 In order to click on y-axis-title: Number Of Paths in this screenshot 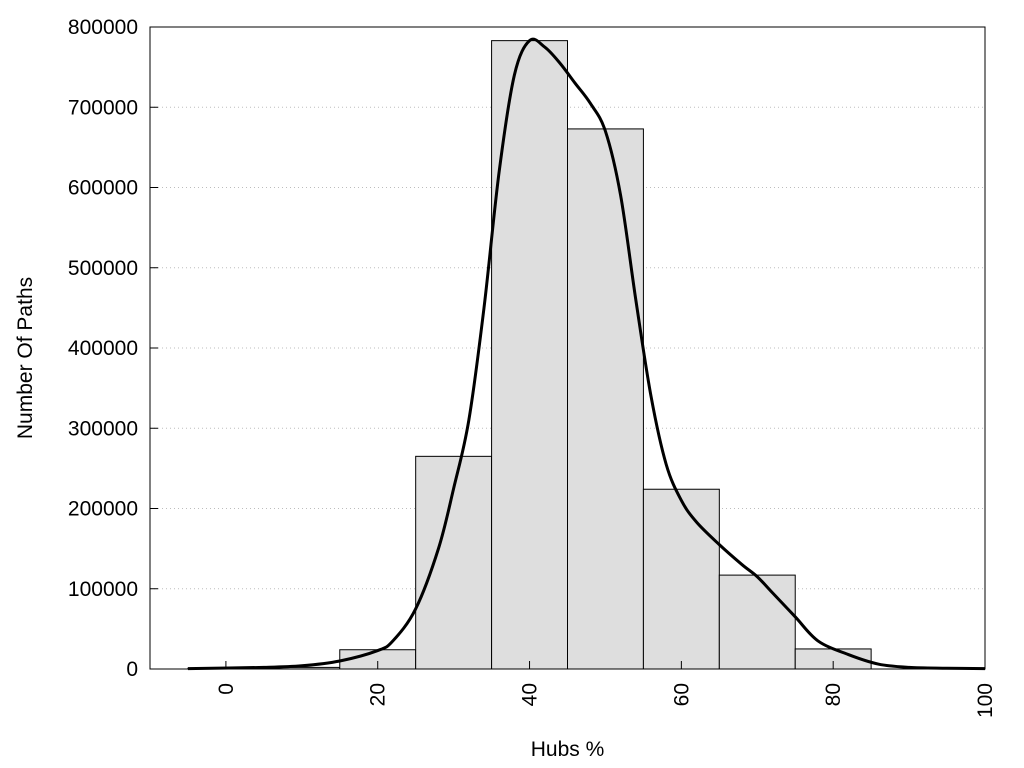, I will do `click(25, 358)`.